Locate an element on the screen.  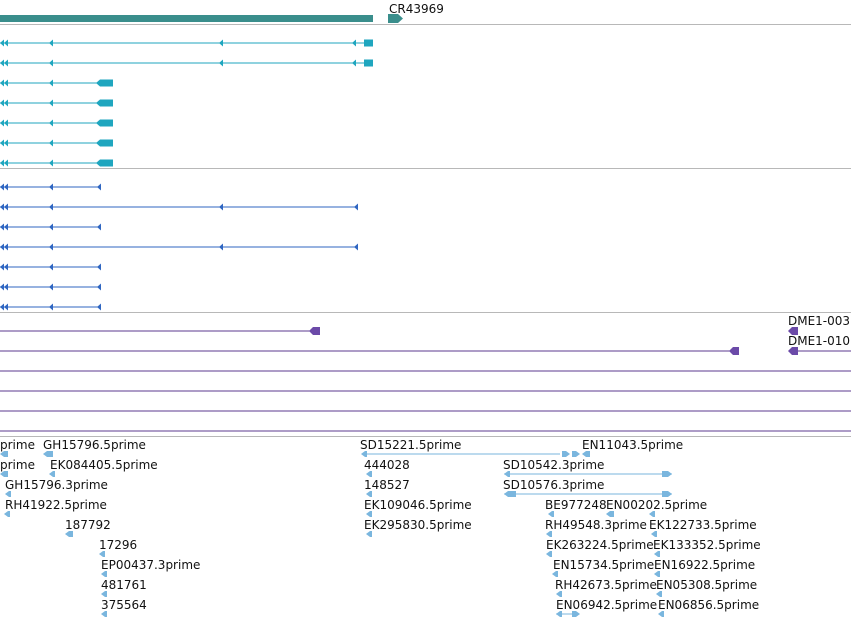
est-label: 187792 is located at coordinates (88, 525).